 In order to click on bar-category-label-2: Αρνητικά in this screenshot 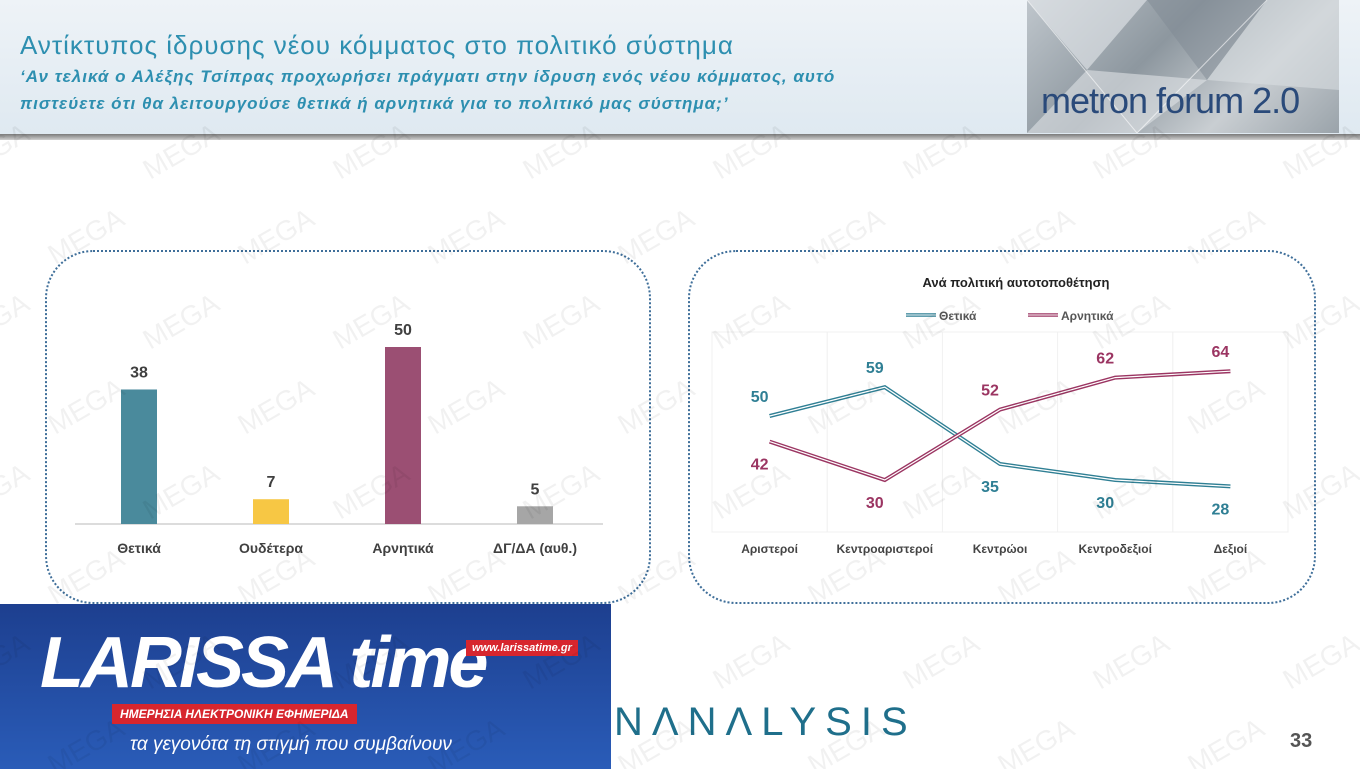, I will do `click(403, 548)`.